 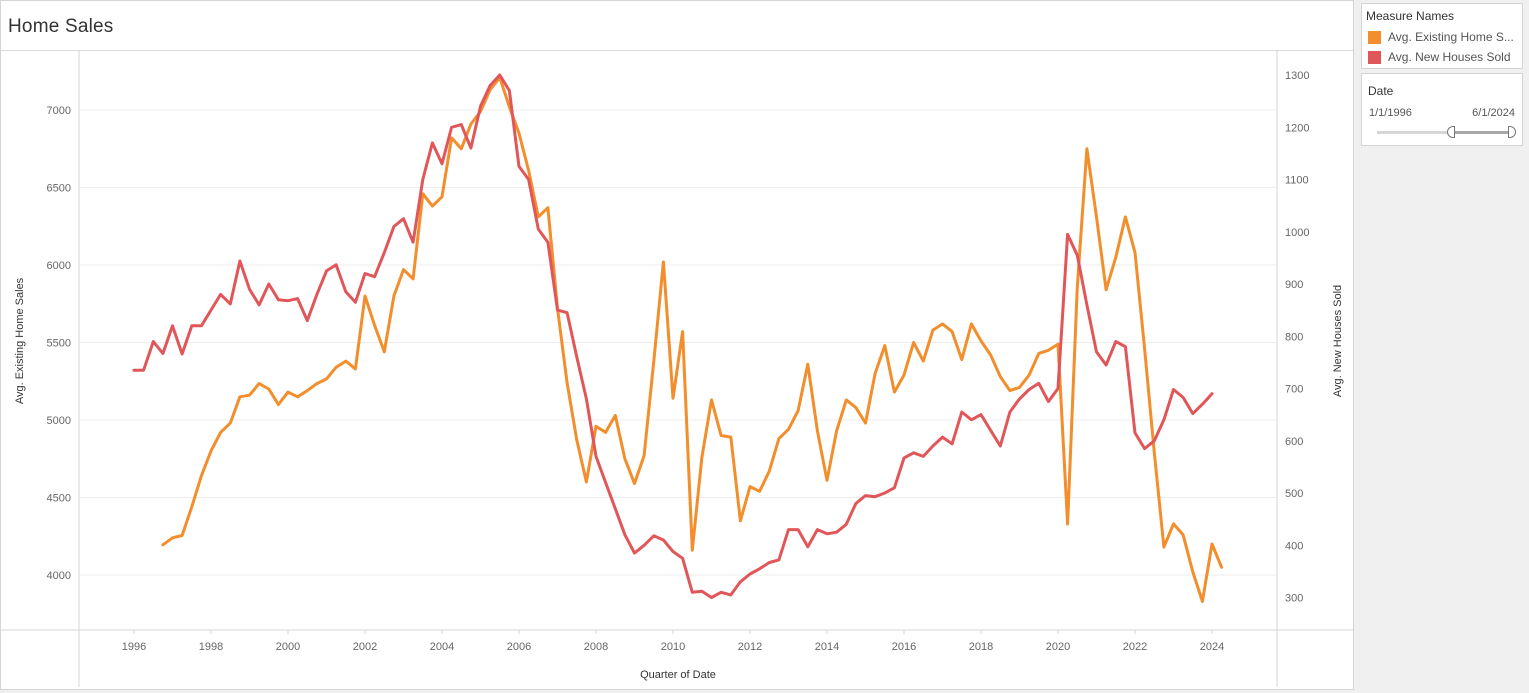 I want to click on y-right-tick-label: 1200, so click(x=1297, y=128).